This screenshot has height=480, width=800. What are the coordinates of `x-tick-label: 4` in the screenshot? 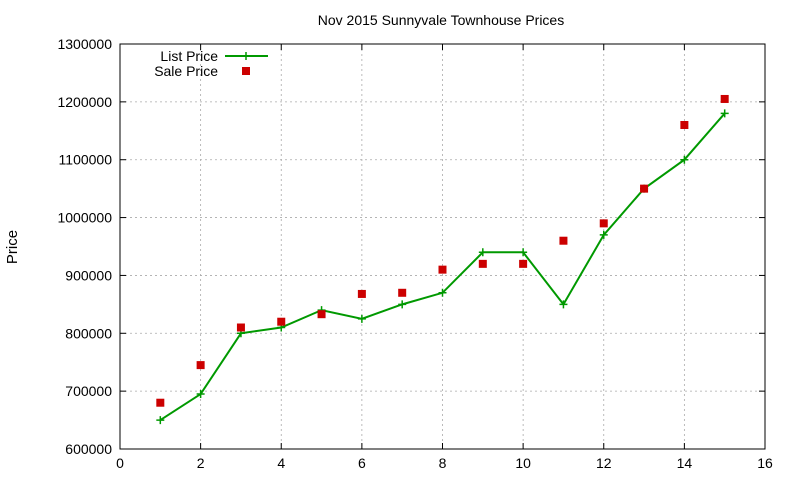 It's located at (281, 463).